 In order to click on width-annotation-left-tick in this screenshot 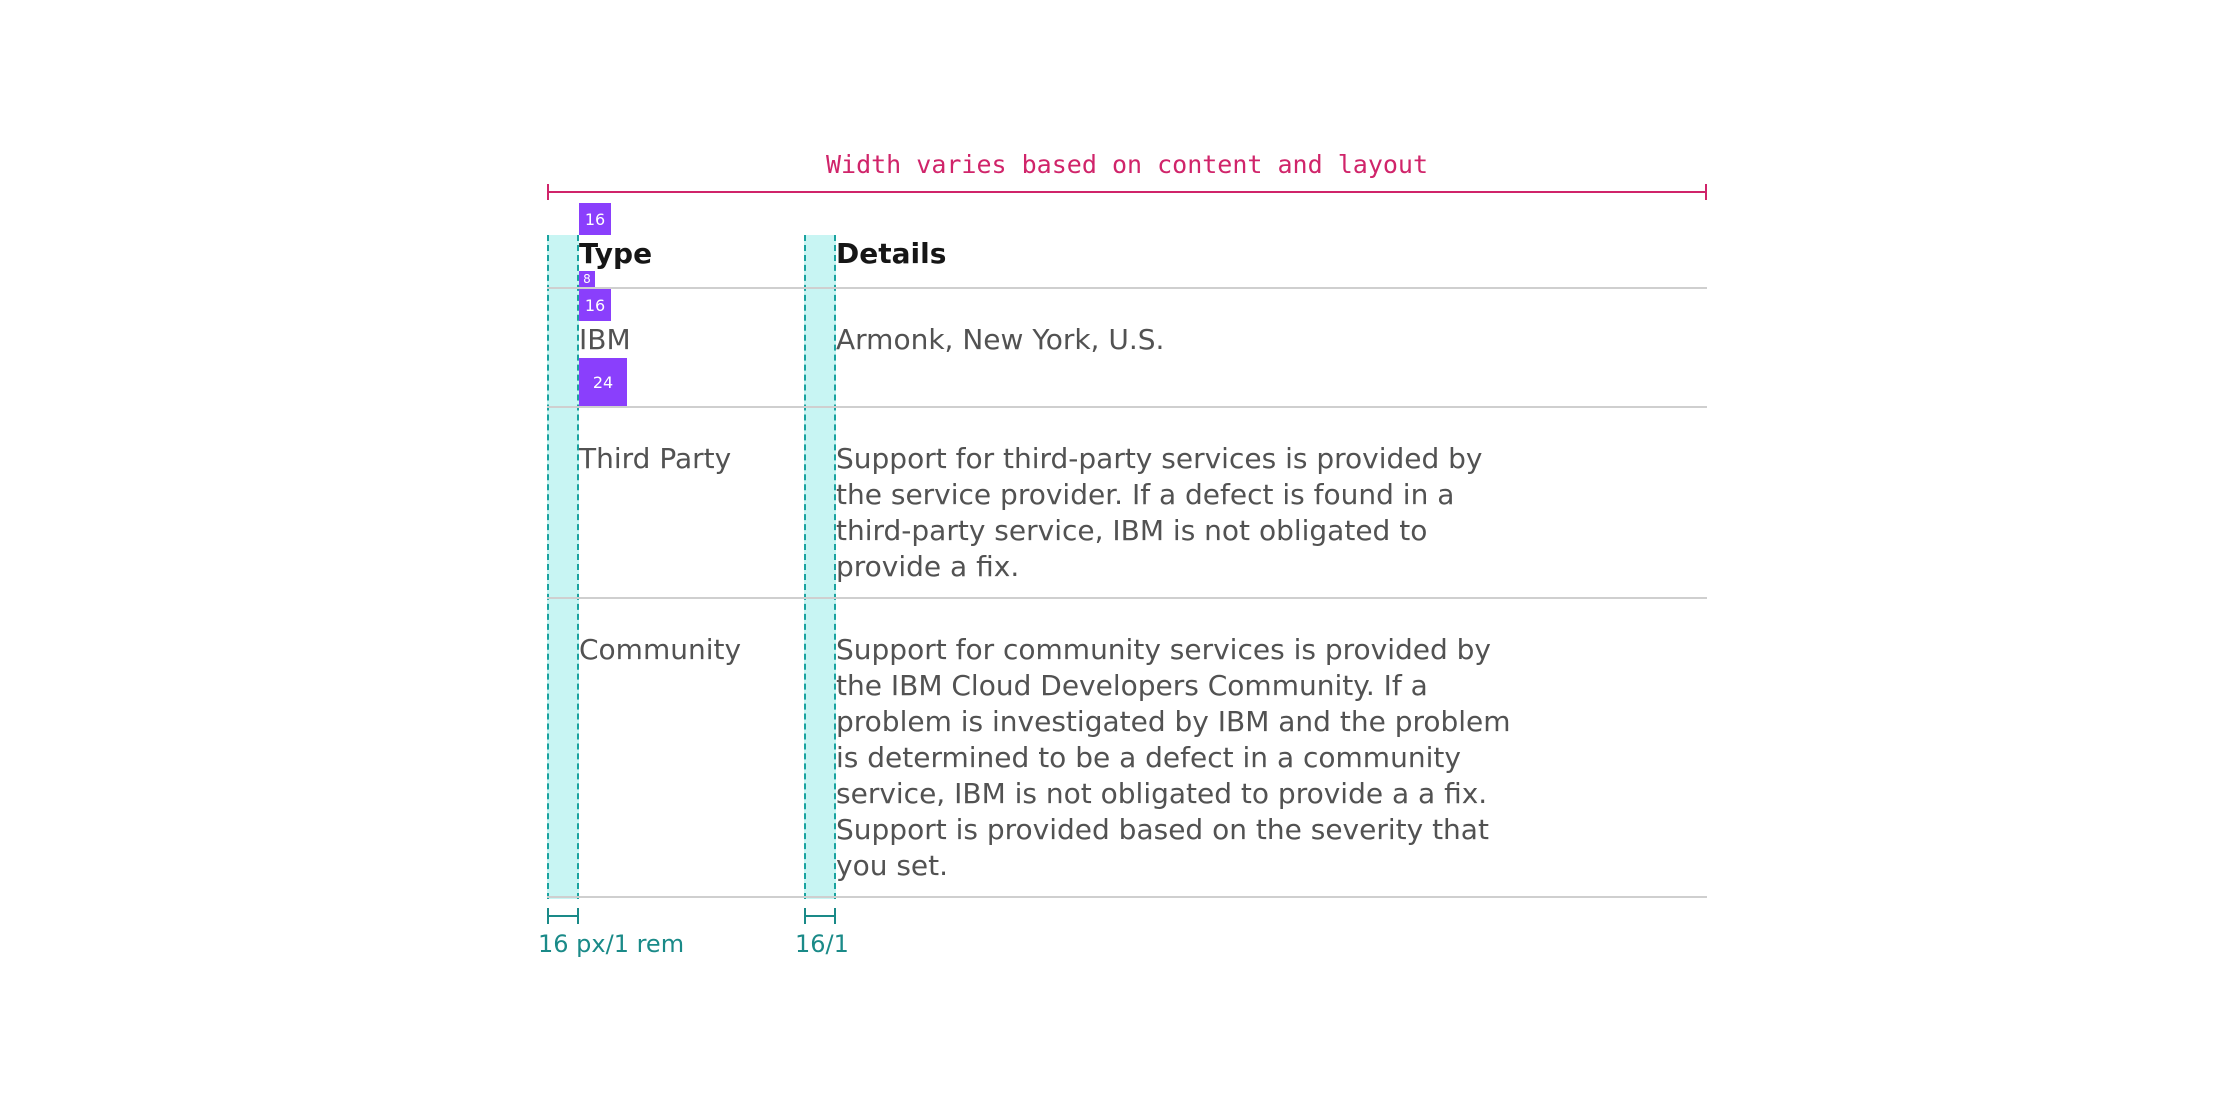, I will do `click(548, 192)`.